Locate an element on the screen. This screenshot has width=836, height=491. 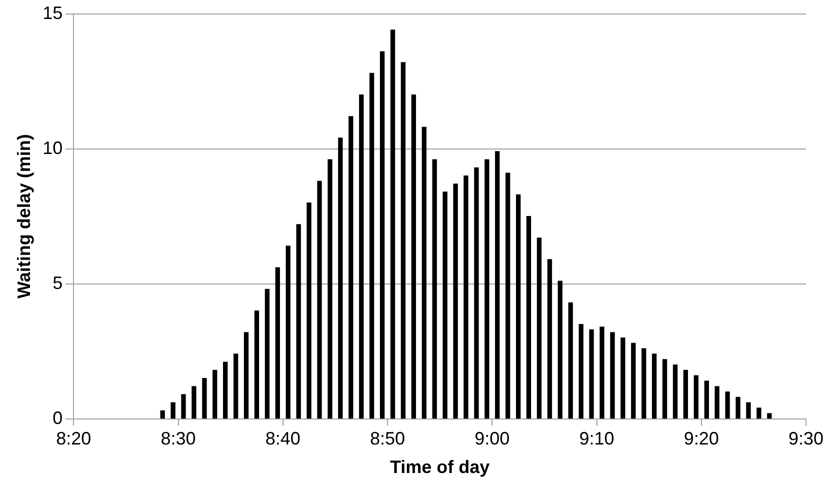
x-tick-label: 8:50 is located at coordinates (388, 438).